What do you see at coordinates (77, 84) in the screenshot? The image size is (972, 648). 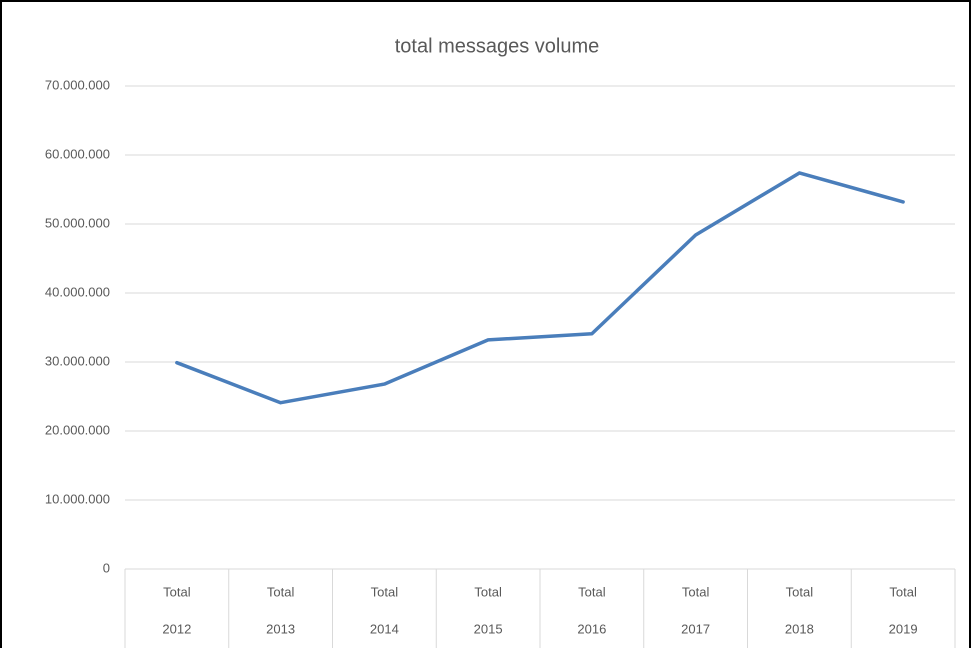 I see `y-tick-label: 70.000.000` at bounding box center [77, 84].